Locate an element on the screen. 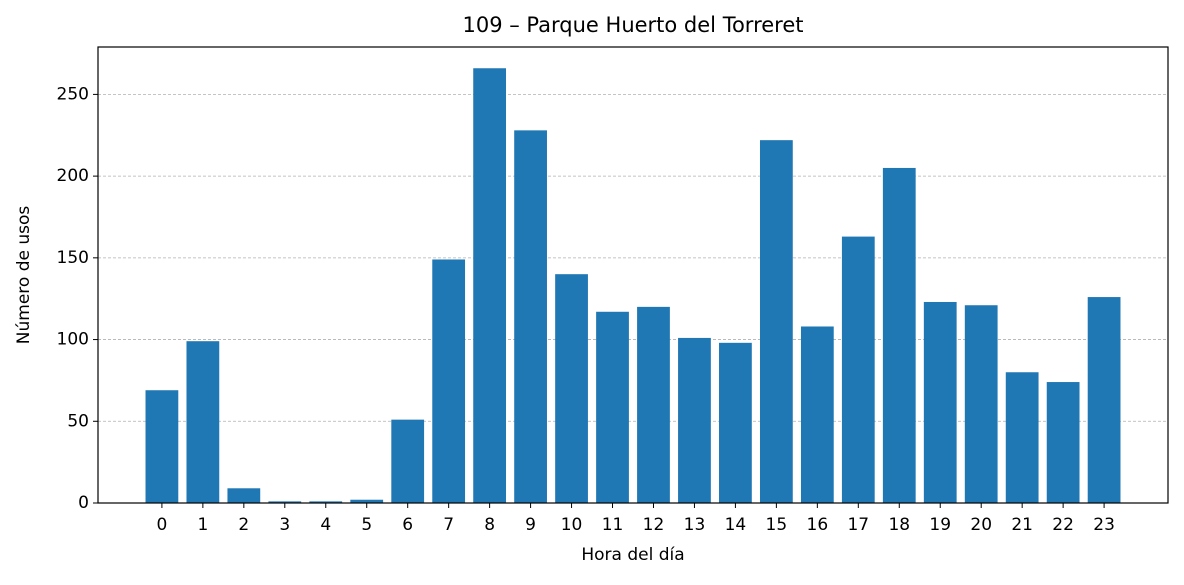 The image size is (1184, 585). y-axis-label: Número de usos is located at coordinates (24, 275).